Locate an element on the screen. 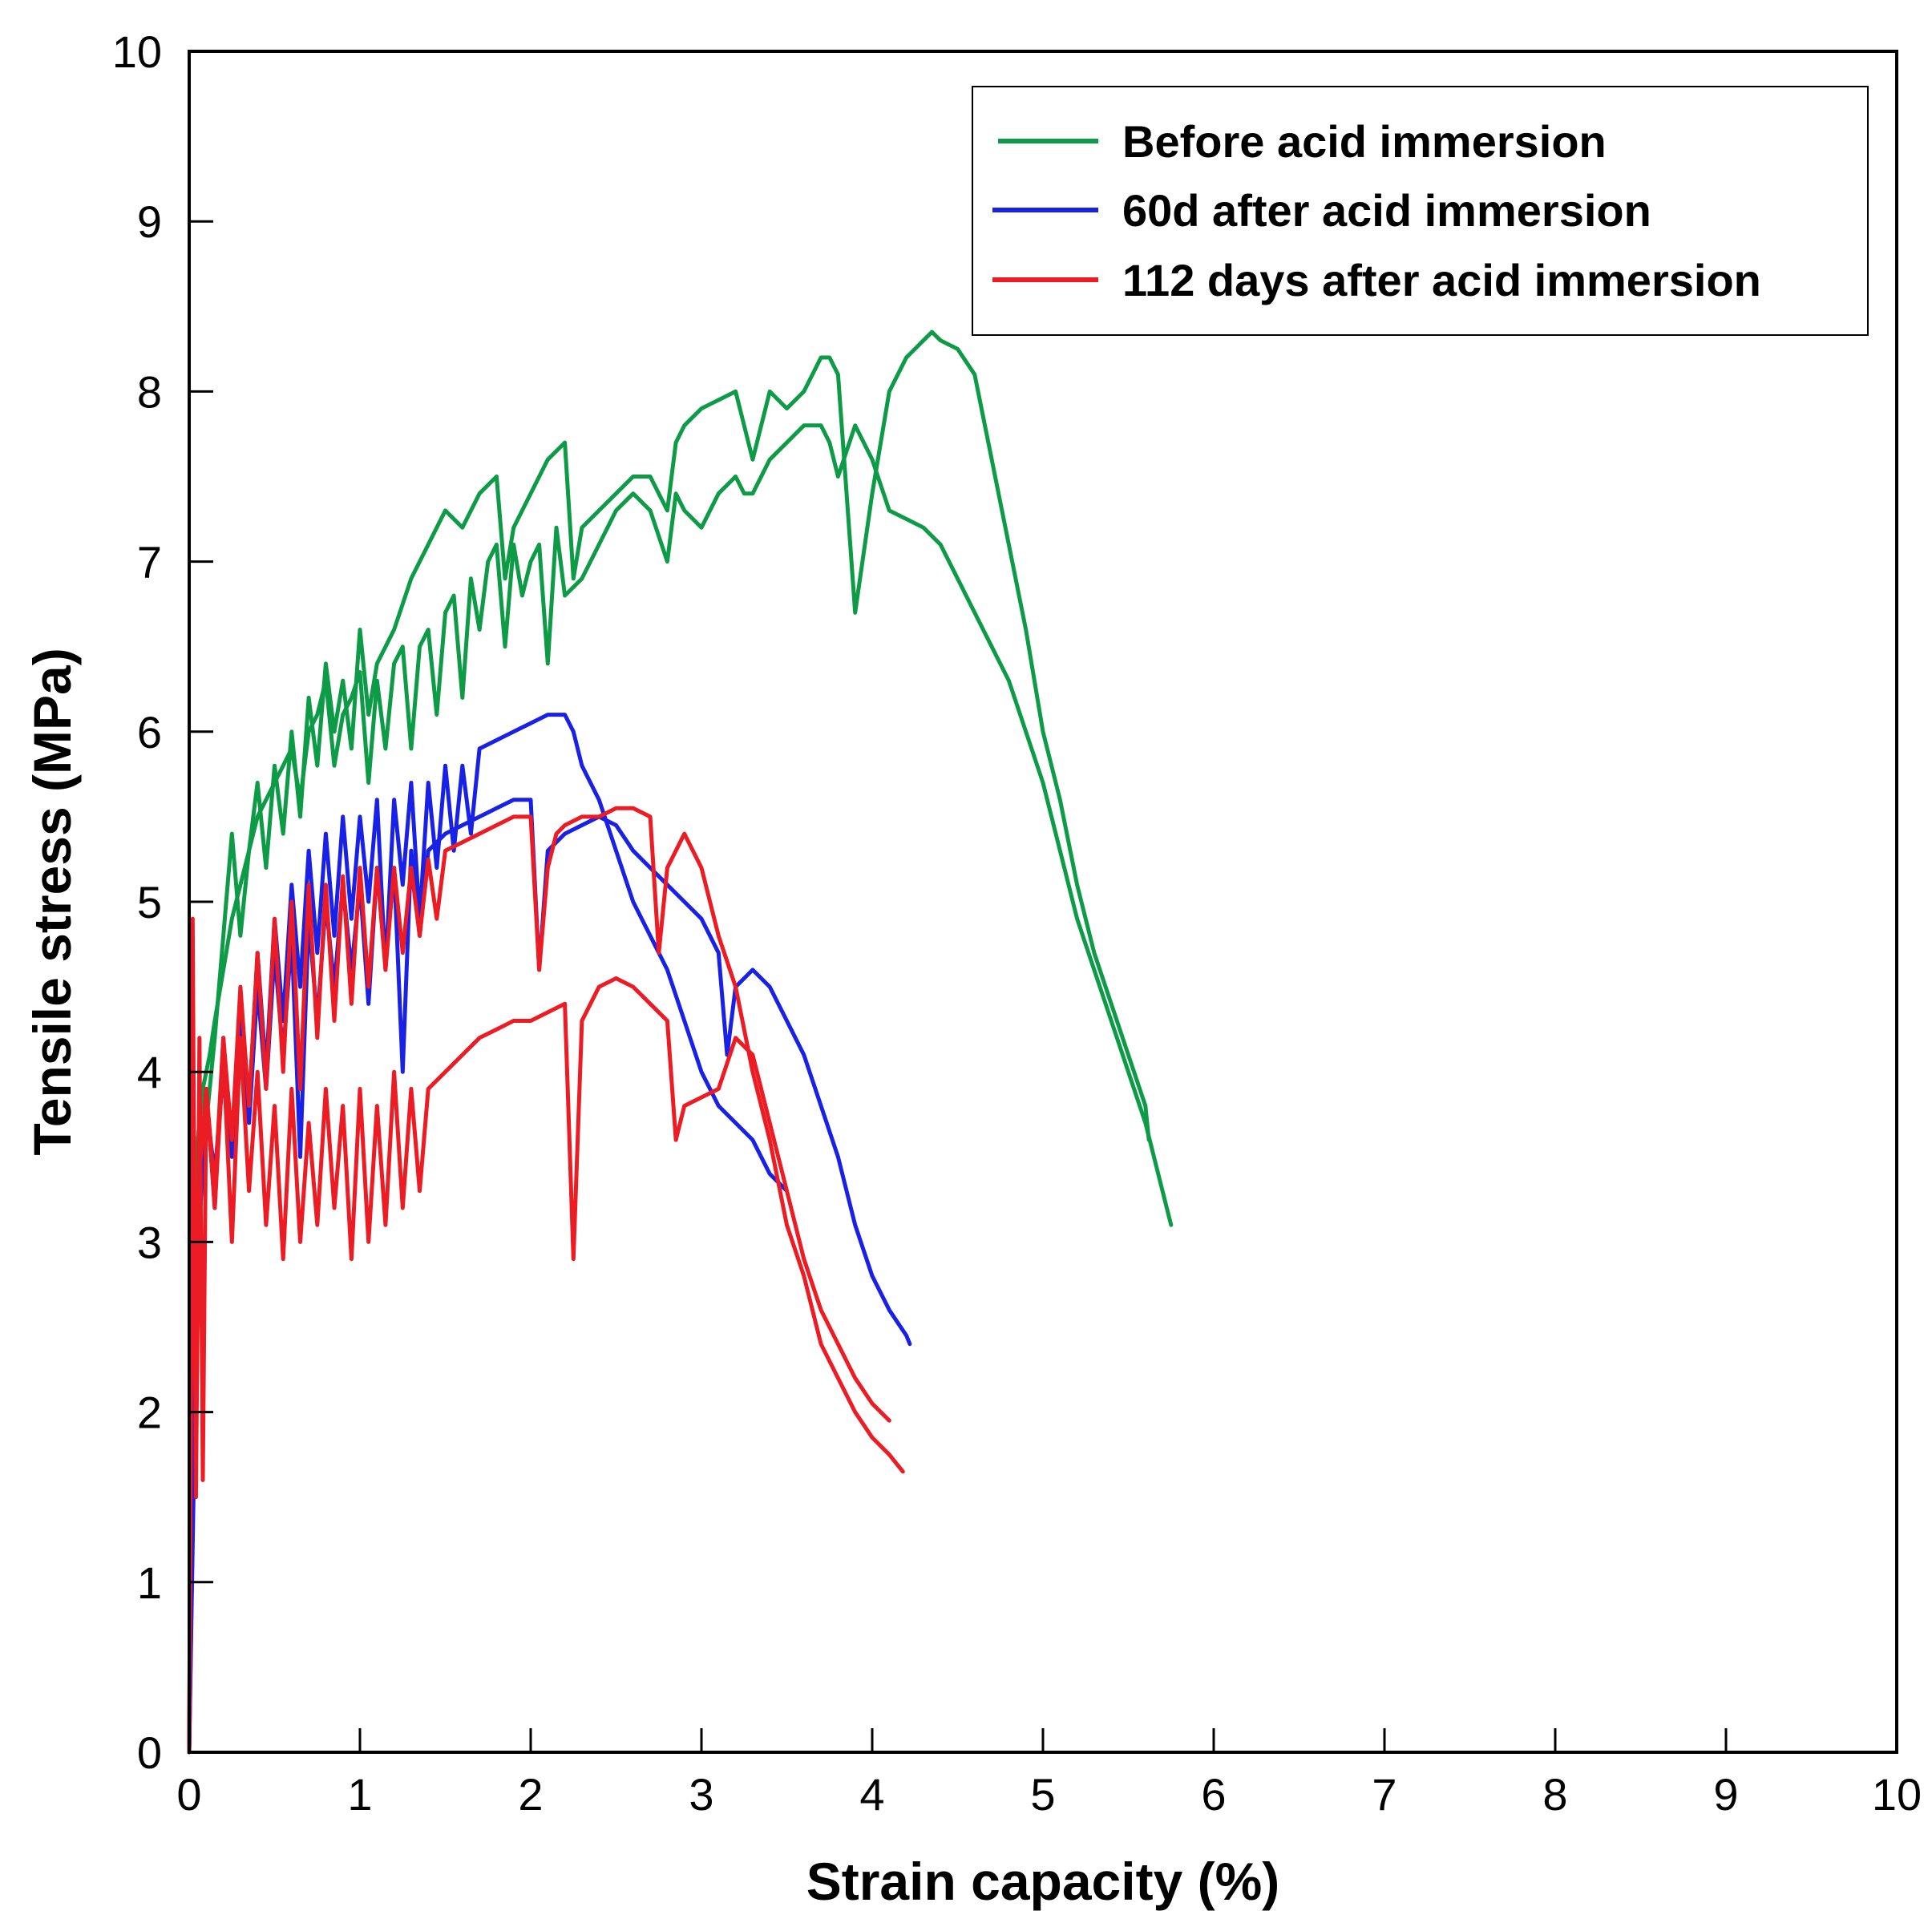  x-tick-label: 8 is located at coordinates (1554, 1794).